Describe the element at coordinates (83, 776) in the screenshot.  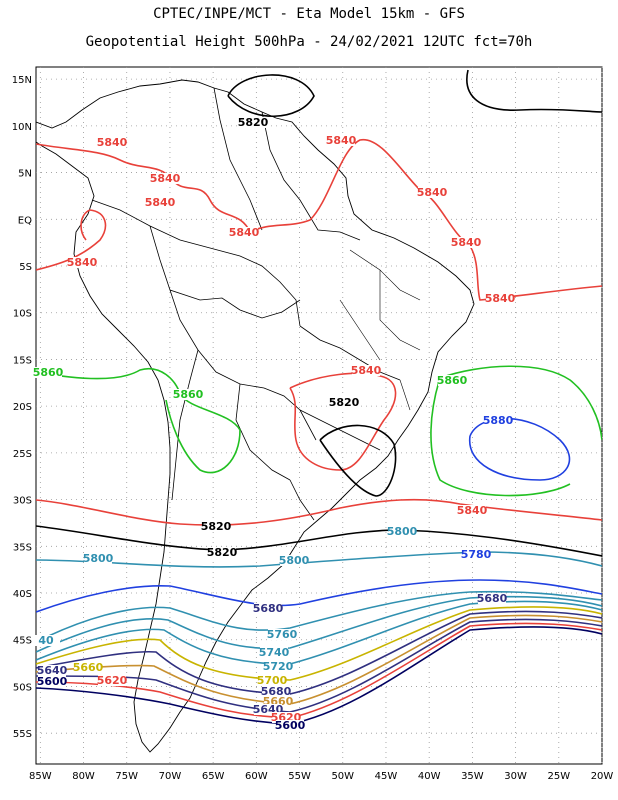
I see `lon-label: 80W` at that location.